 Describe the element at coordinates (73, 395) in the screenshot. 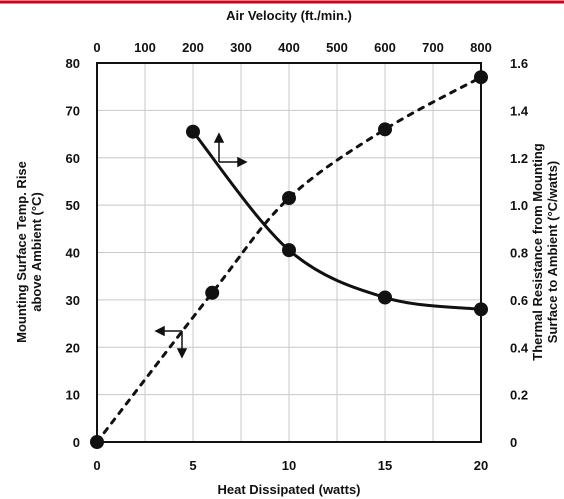

I see `y-left-tick-label: 10` at that location.